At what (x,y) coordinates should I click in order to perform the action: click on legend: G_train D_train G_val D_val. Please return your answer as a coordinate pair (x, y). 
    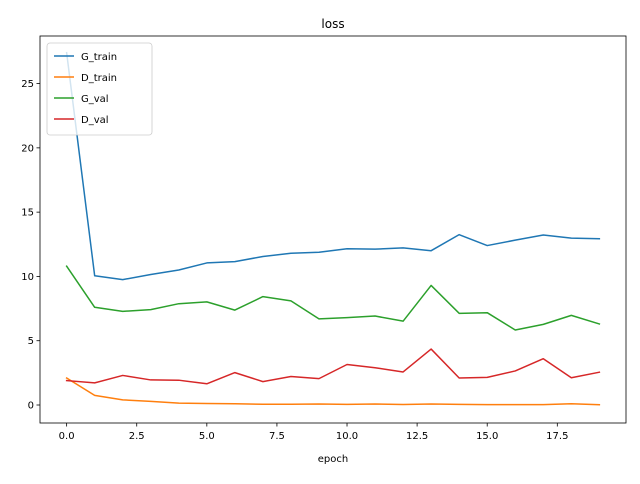
    Looking at the image, I should click on (99, 89).